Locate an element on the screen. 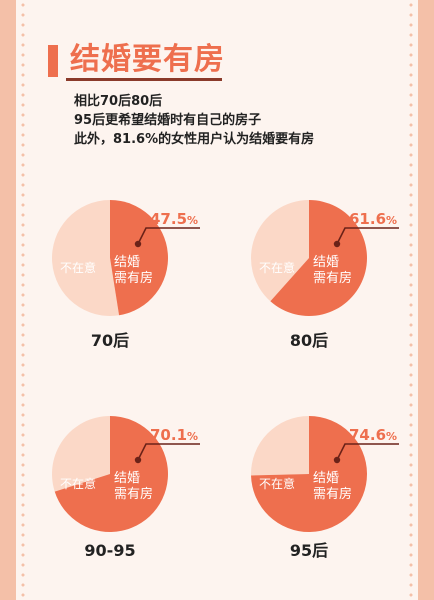 This screenshot has height=600, width=434. pie-value-number: 70.1 is located at coordinates (168, 435).